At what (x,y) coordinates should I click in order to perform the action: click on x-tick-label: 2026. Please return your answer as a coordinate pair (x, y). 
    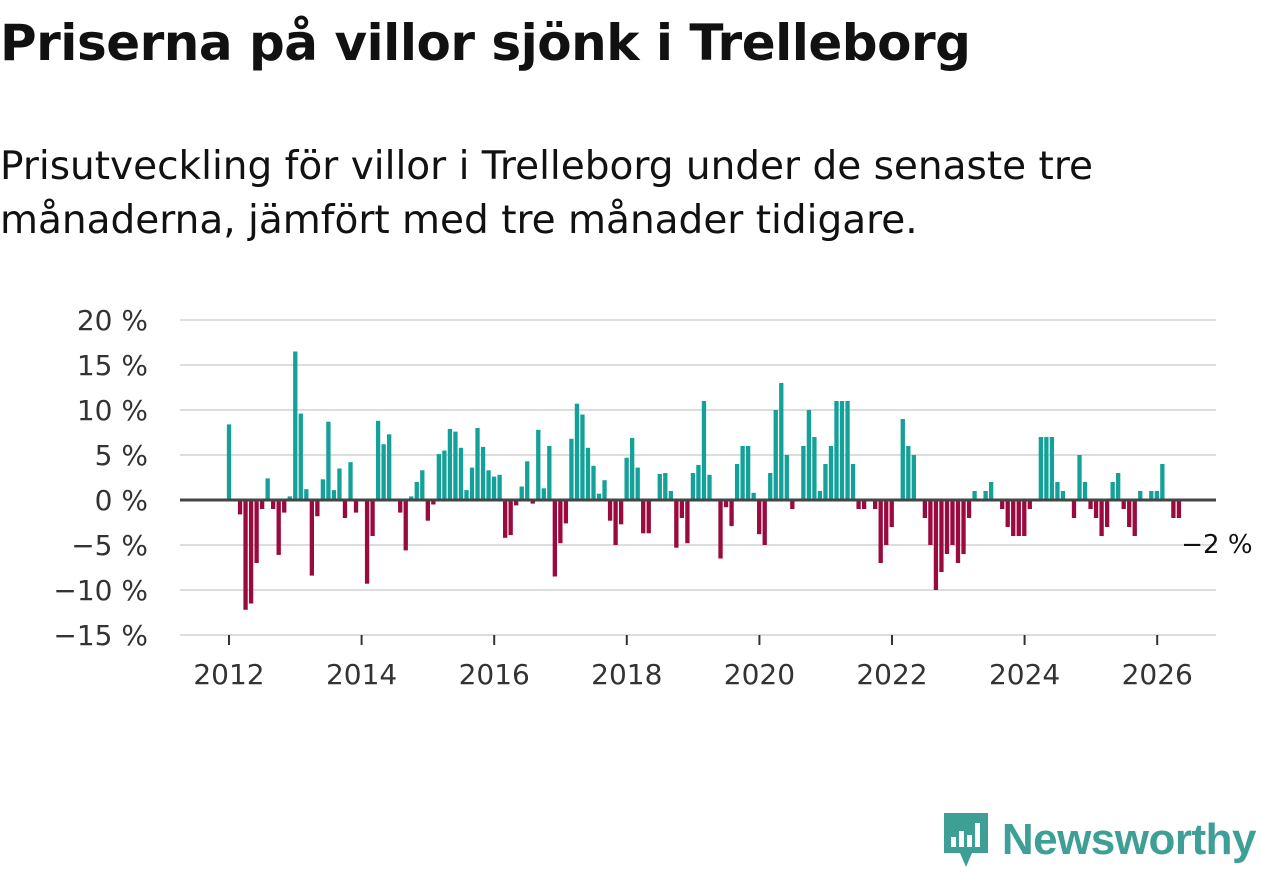
    Looking at the image, I should click on (1157, 674).